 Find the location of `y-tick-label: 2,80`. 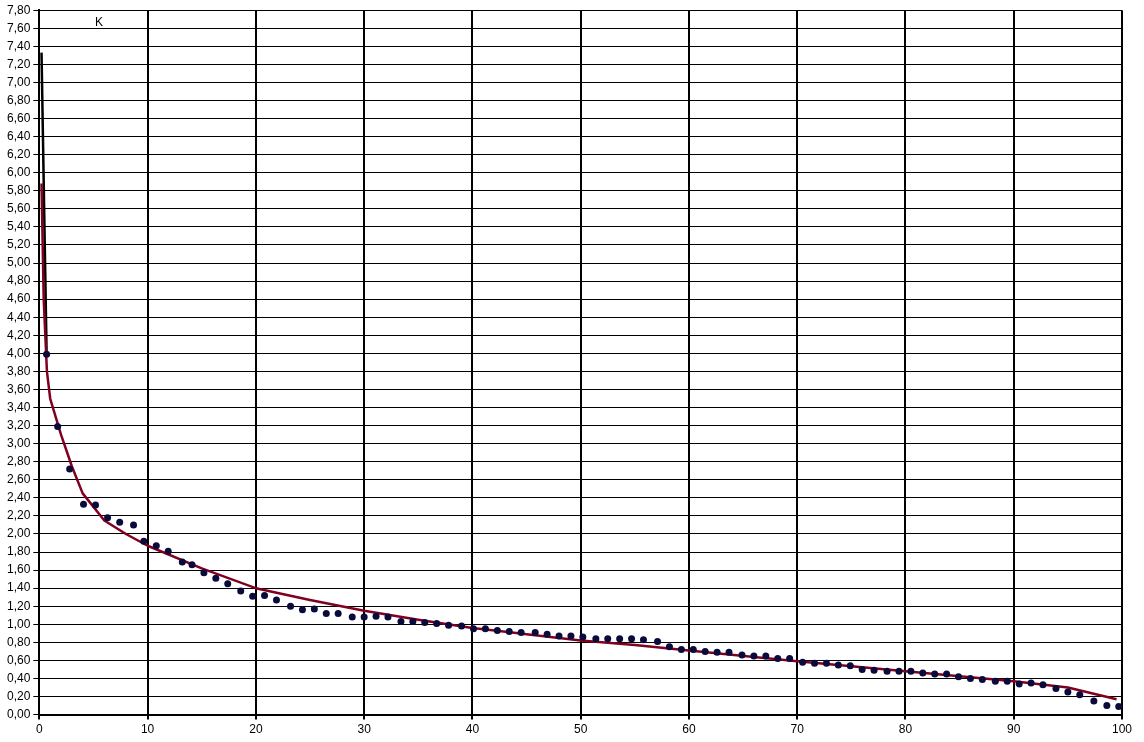

y-tick-label: 2,80 is located at coordinates (19, 461).